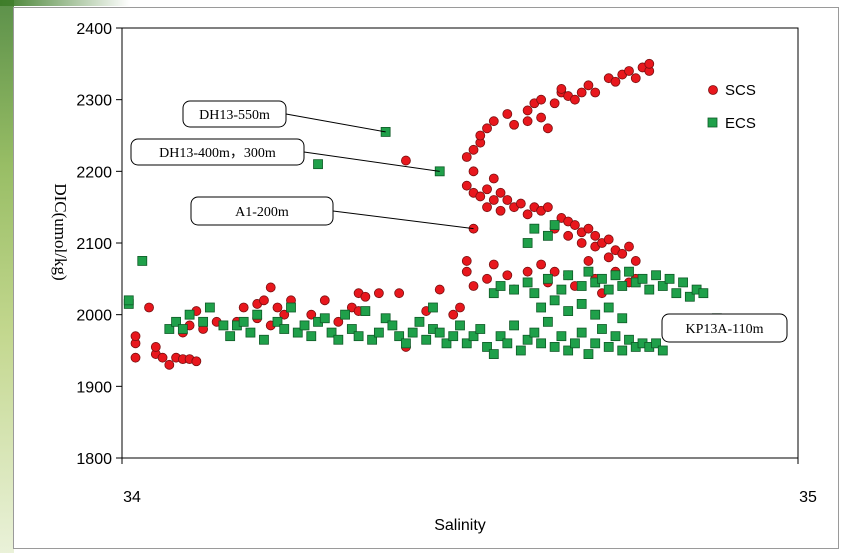 Image resolution: width=843 pixels, height=553 pixels. I want to click on x-tick-label: 34, so click(132, 497).